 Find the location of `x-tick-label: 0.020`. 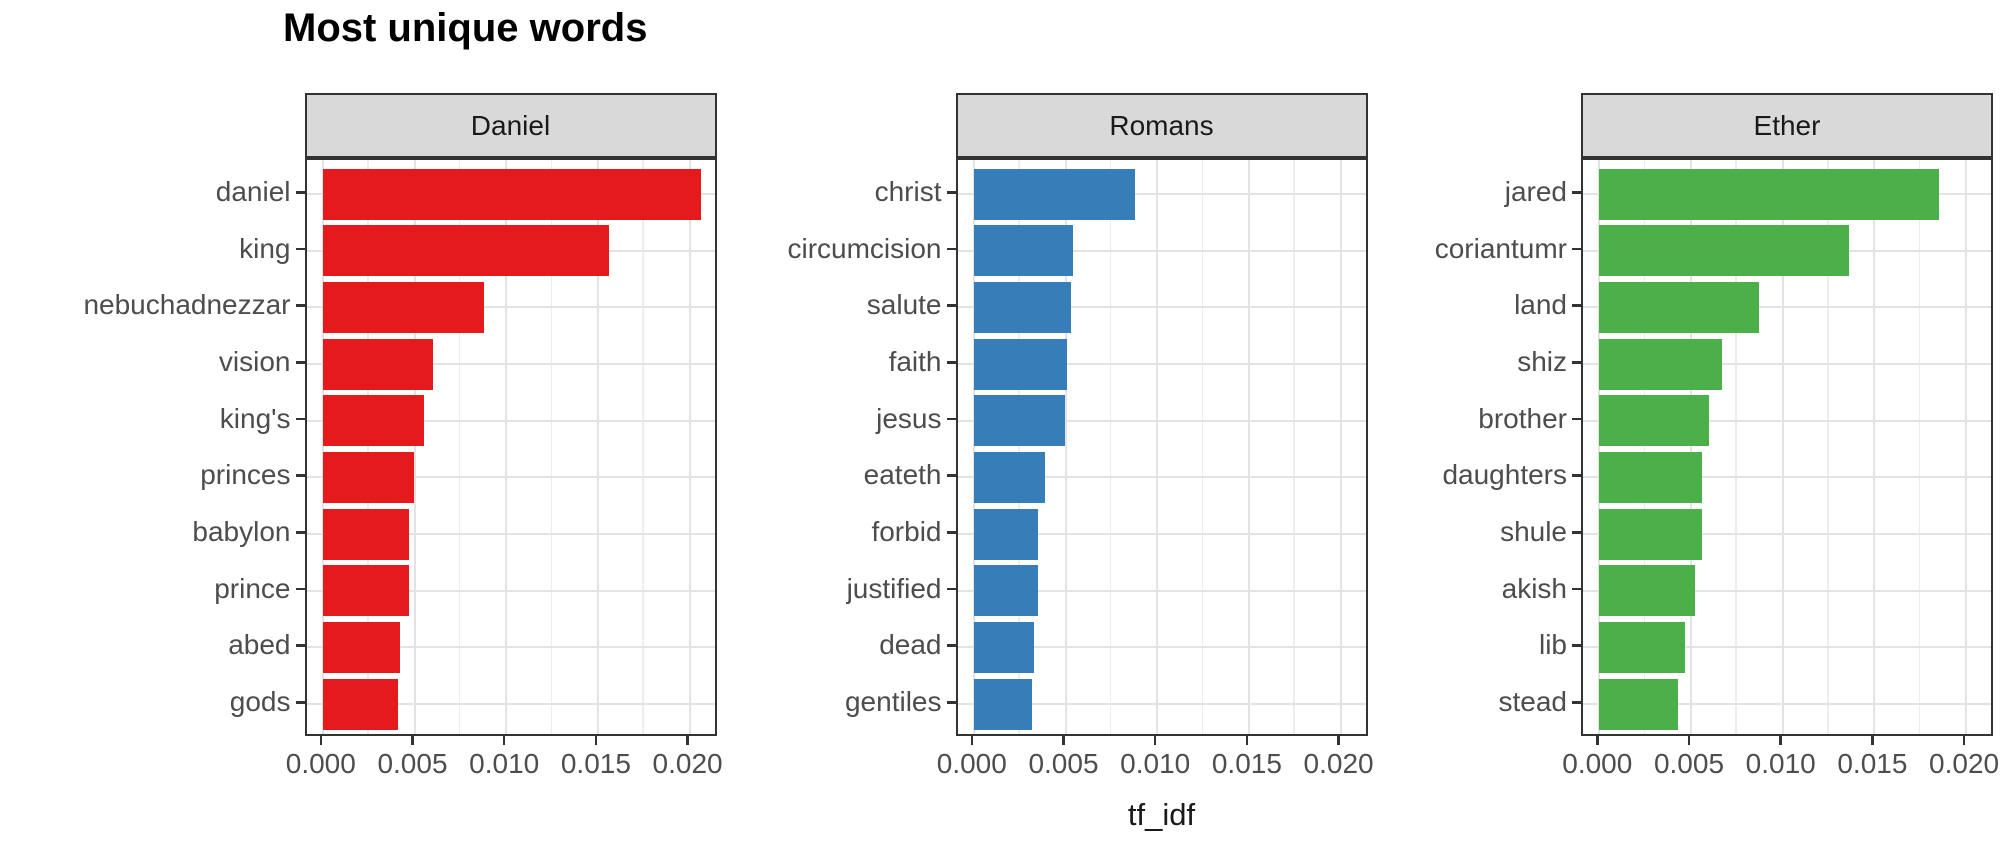

x-tick-label: 0.020 is located at coordinates (1338, 763).